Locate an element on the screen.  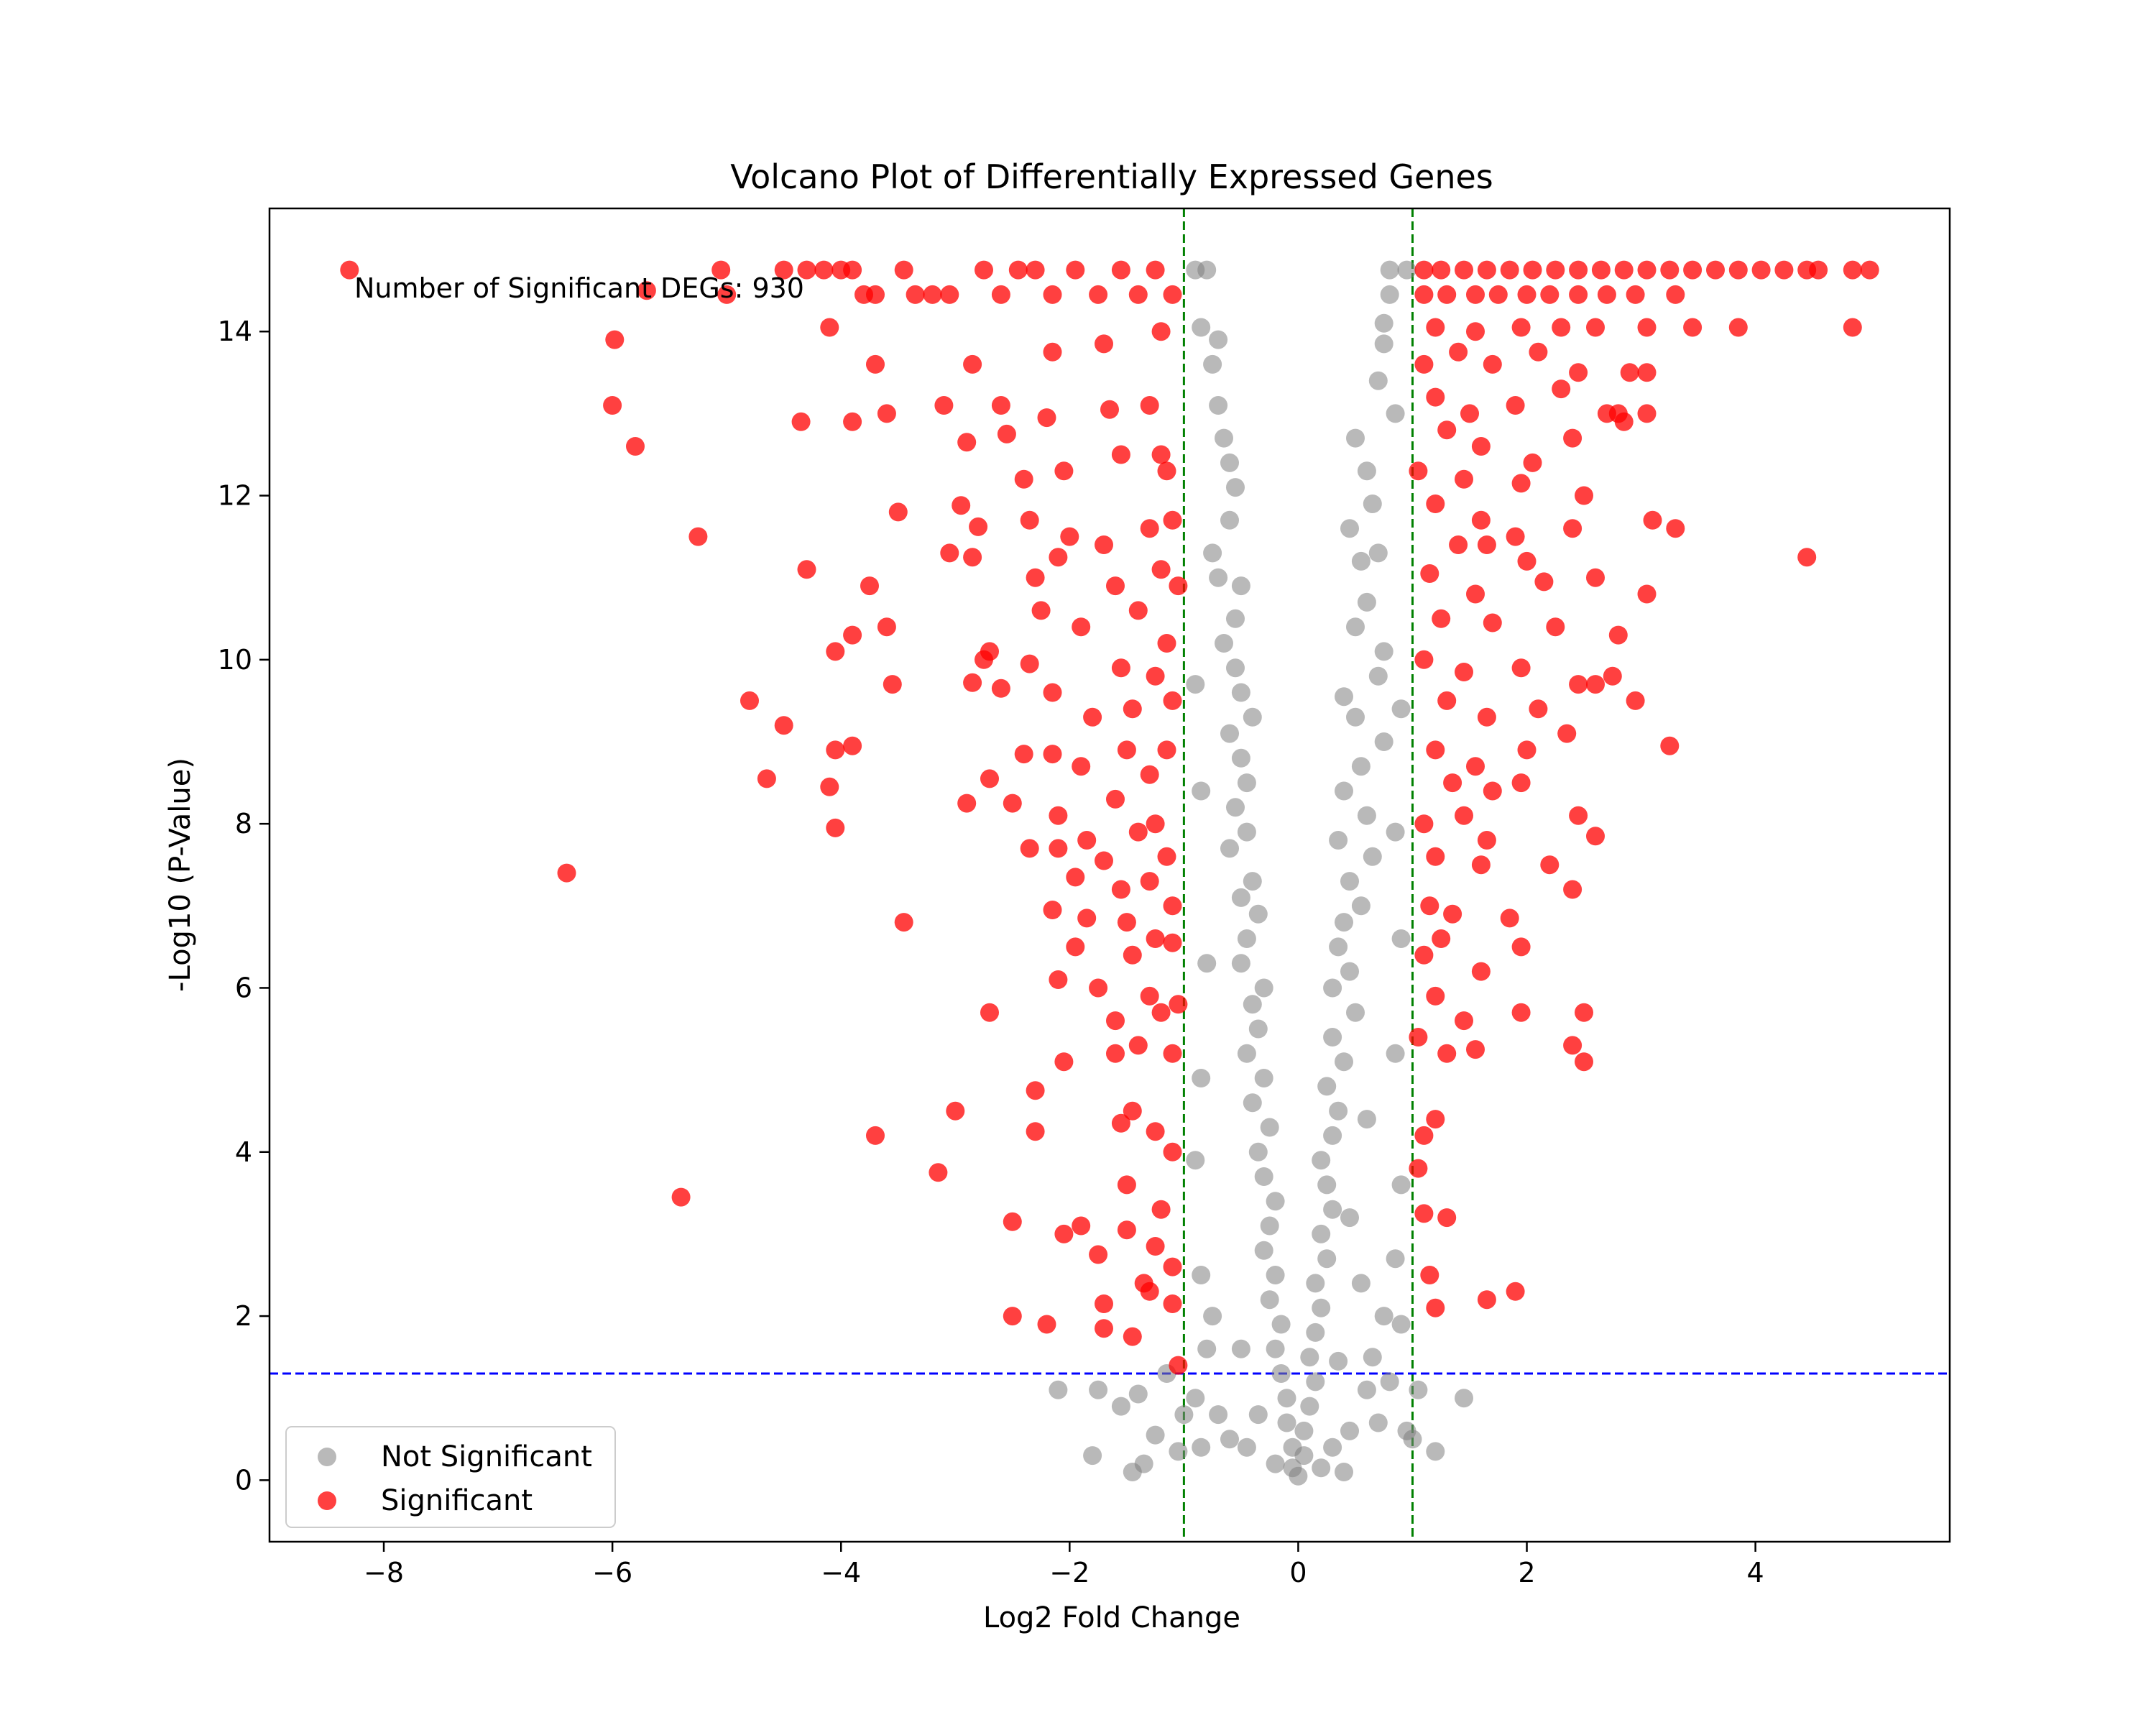
x-tick-label: −6 is located at coordinates (612, 1572).